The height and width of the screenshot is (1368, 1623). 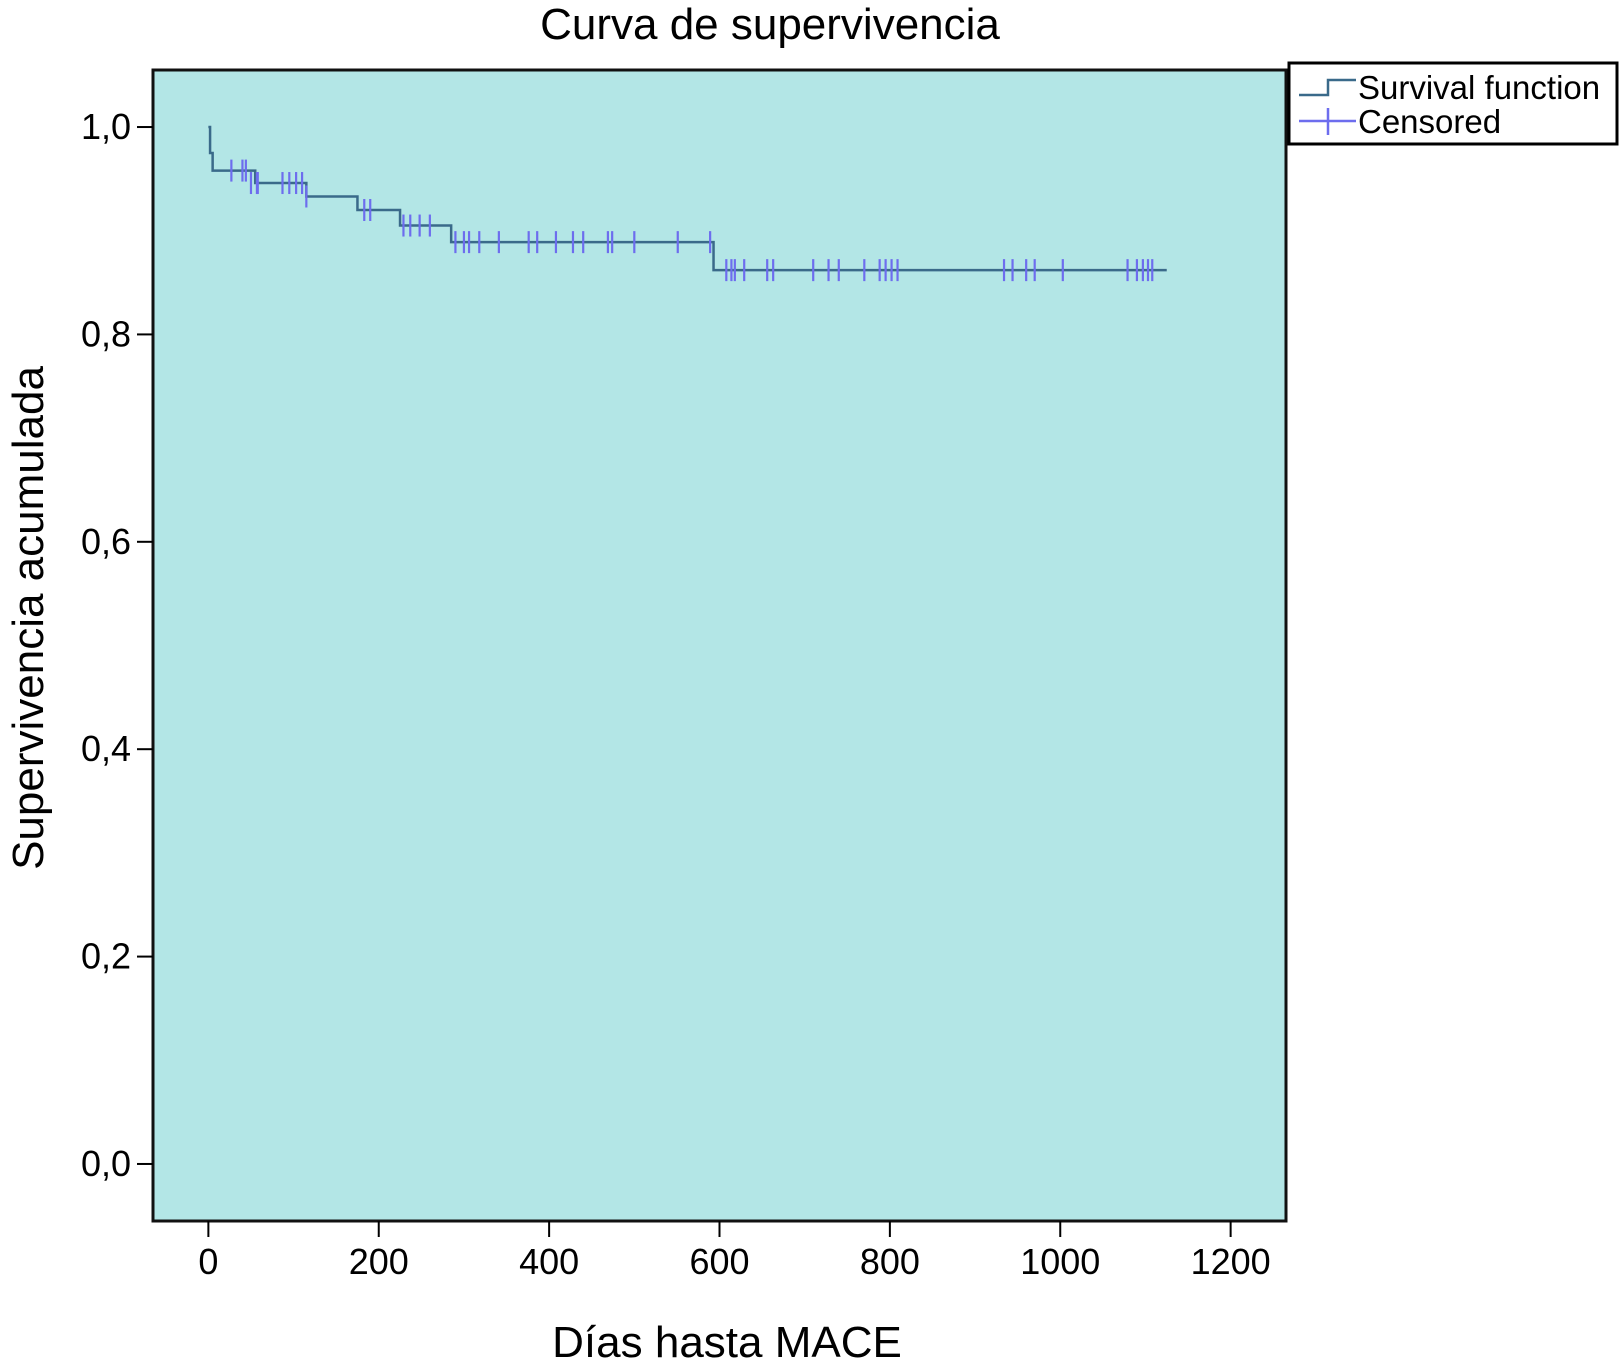 What do you see at coordinates (208, 1261) in the screenshot?
I see `x-tick-label: 0` at bounding box center [208, 1261].